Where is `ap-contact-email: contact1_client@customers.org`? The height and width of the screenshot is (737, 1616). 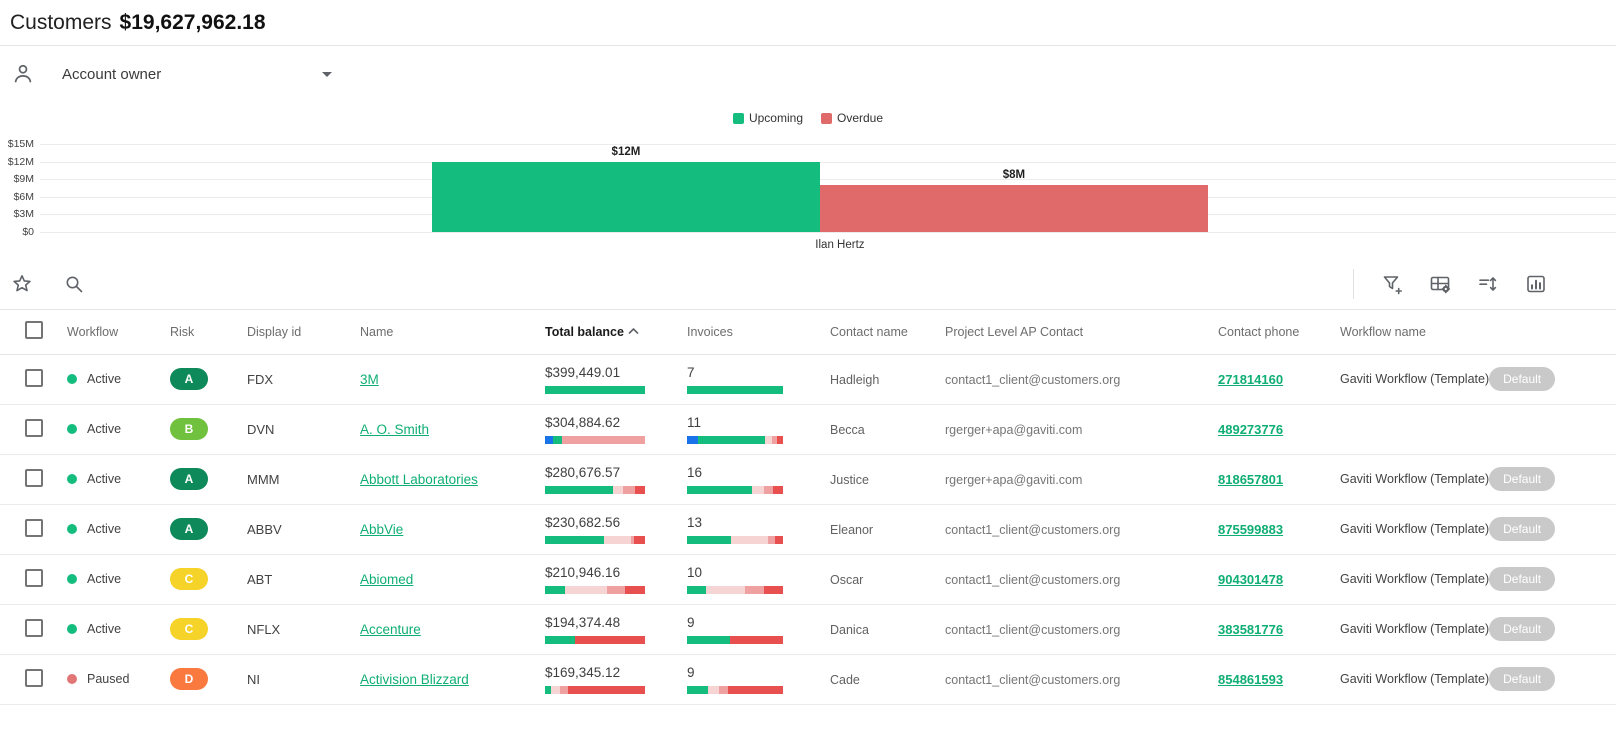 ap-contact-email: contact1_client@customers.org is located at coordinates (1033, 579).